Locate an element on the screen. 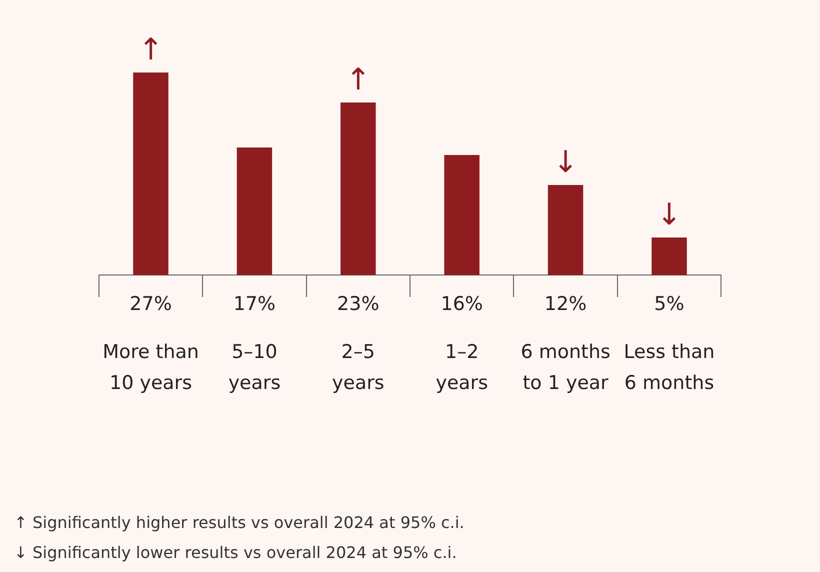 The height and width of the screenshot is (572, 820). data-label: 17% is located at coordinates (254, 303).